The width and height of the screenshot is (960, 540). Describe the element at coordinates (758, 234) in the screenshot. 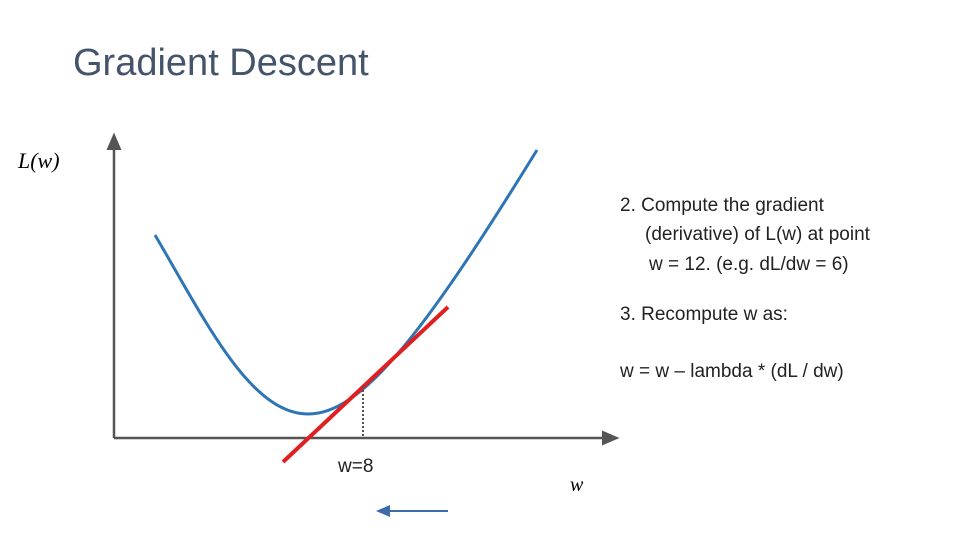

I see `step-text: (derivative) of L(w) at point` at that location.